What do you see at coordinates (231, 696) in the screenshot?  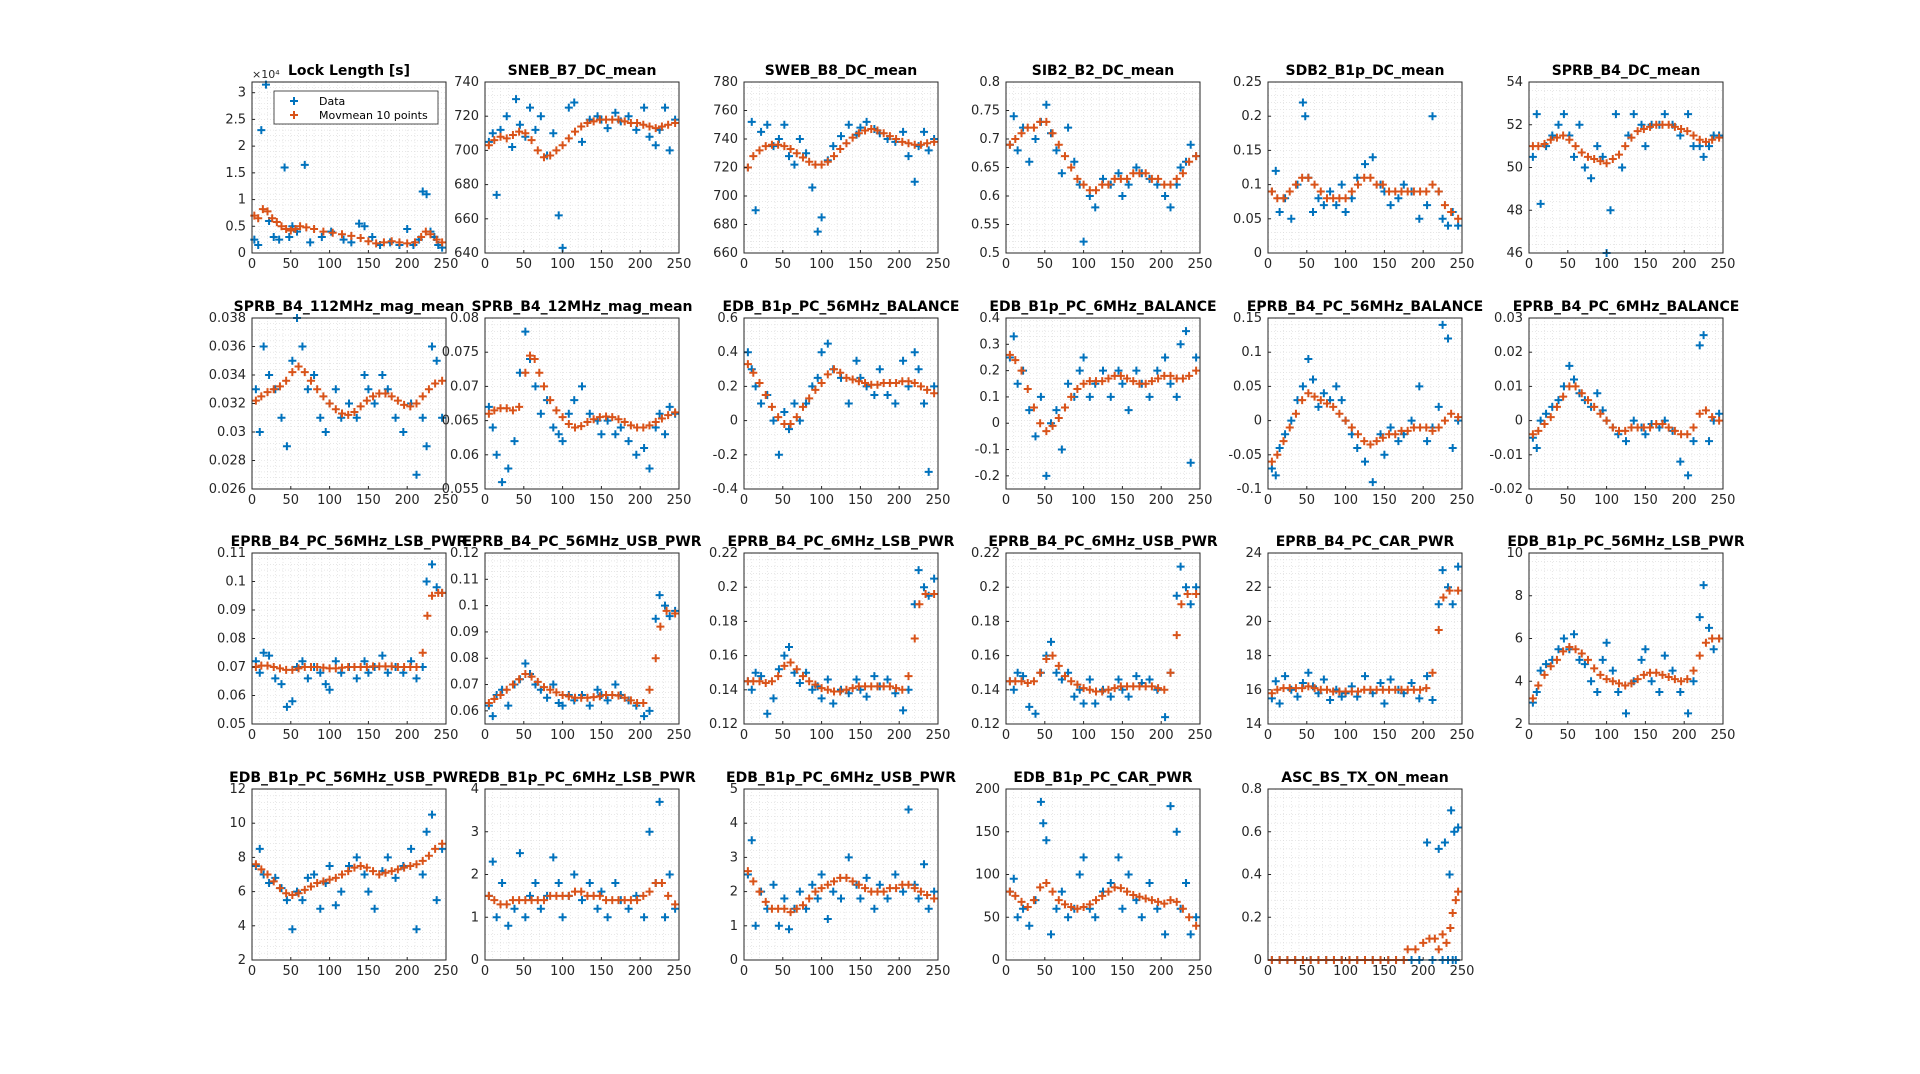 I see `y-tick-label: 0.06` at bounding box center [231, 696].